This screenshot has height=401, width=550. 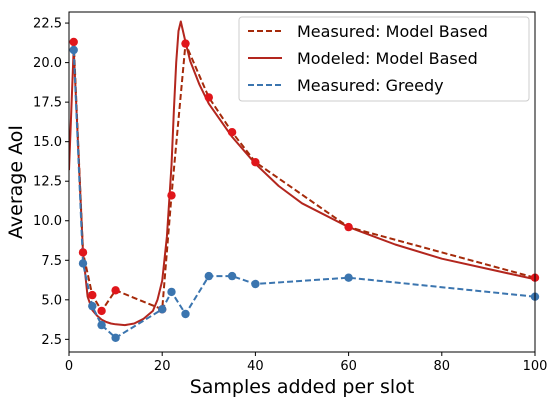 I want to click on x-axis-label: Samples added per slot, so click(x=302, y=387).